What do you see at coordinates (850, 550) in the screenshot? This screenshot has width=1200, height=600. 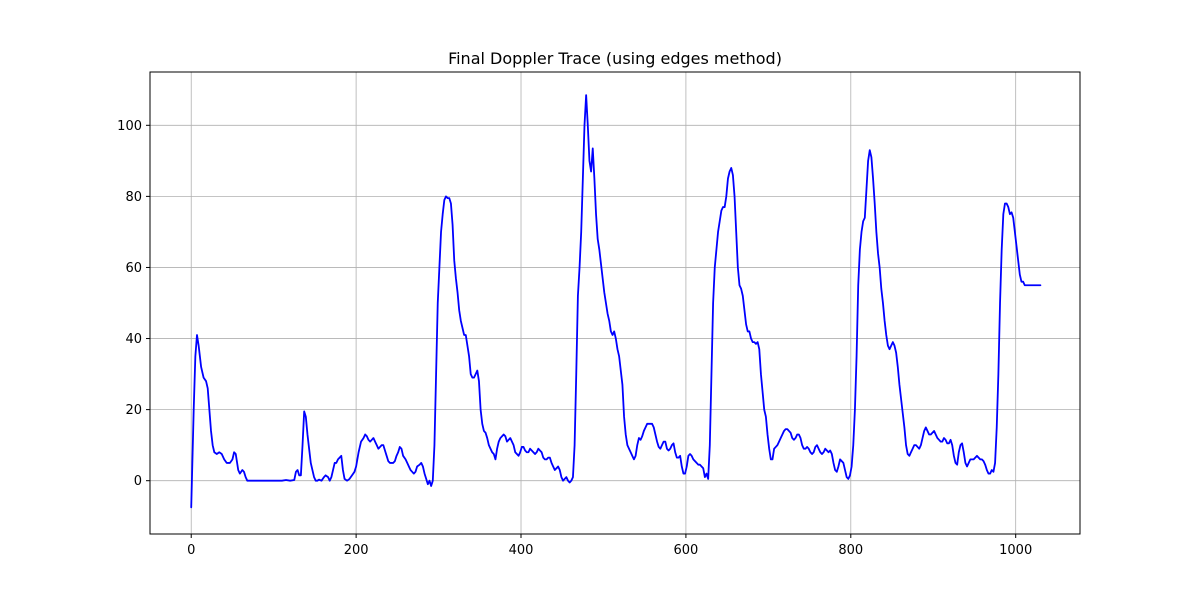 I see `x-tick-label: 800` at bounding box center [850, 550].